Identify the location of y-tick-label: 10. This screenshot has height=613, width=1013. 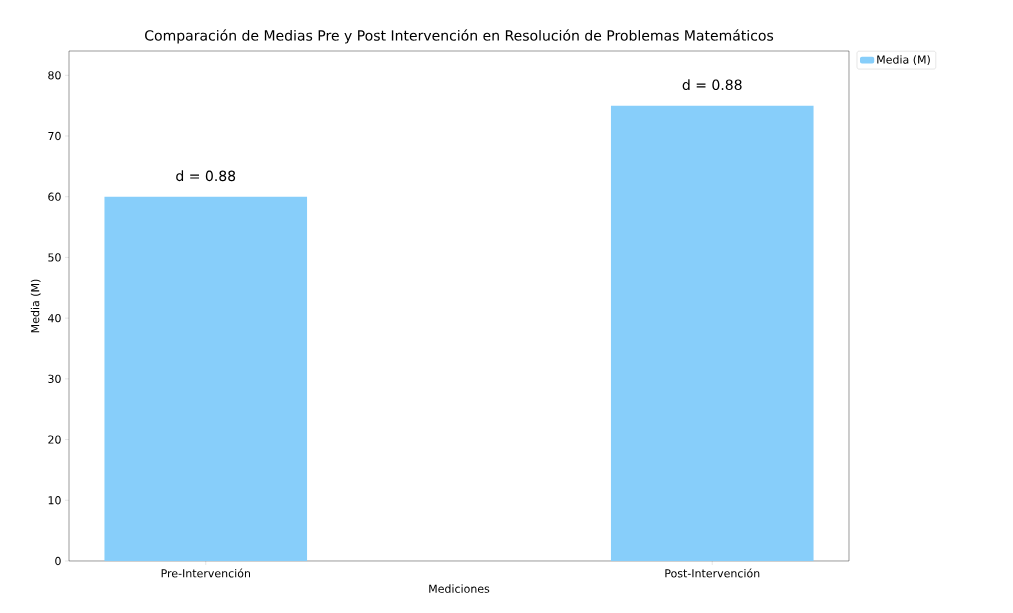
(54, 500).